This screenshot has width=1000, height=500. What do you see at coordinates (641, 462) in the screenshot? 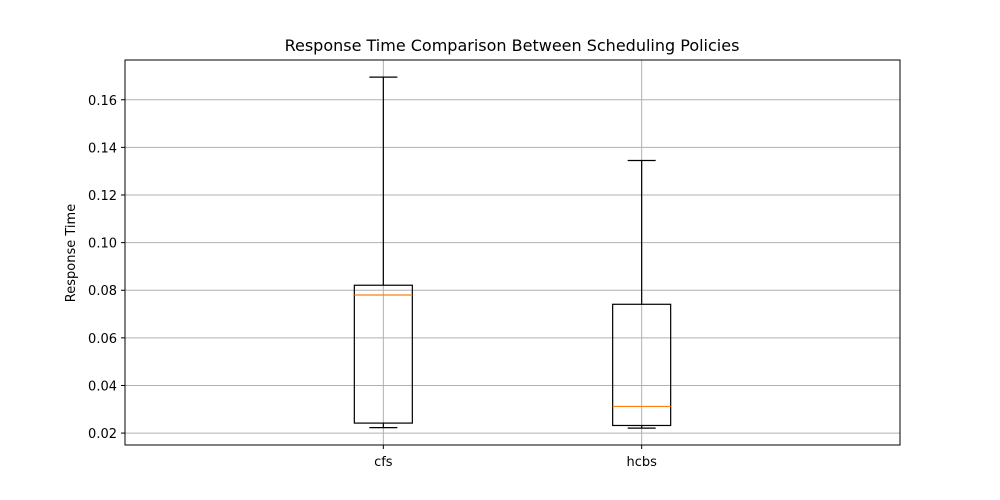
I see `x-tick-label: hcbs` at bounding box center [641, 462].